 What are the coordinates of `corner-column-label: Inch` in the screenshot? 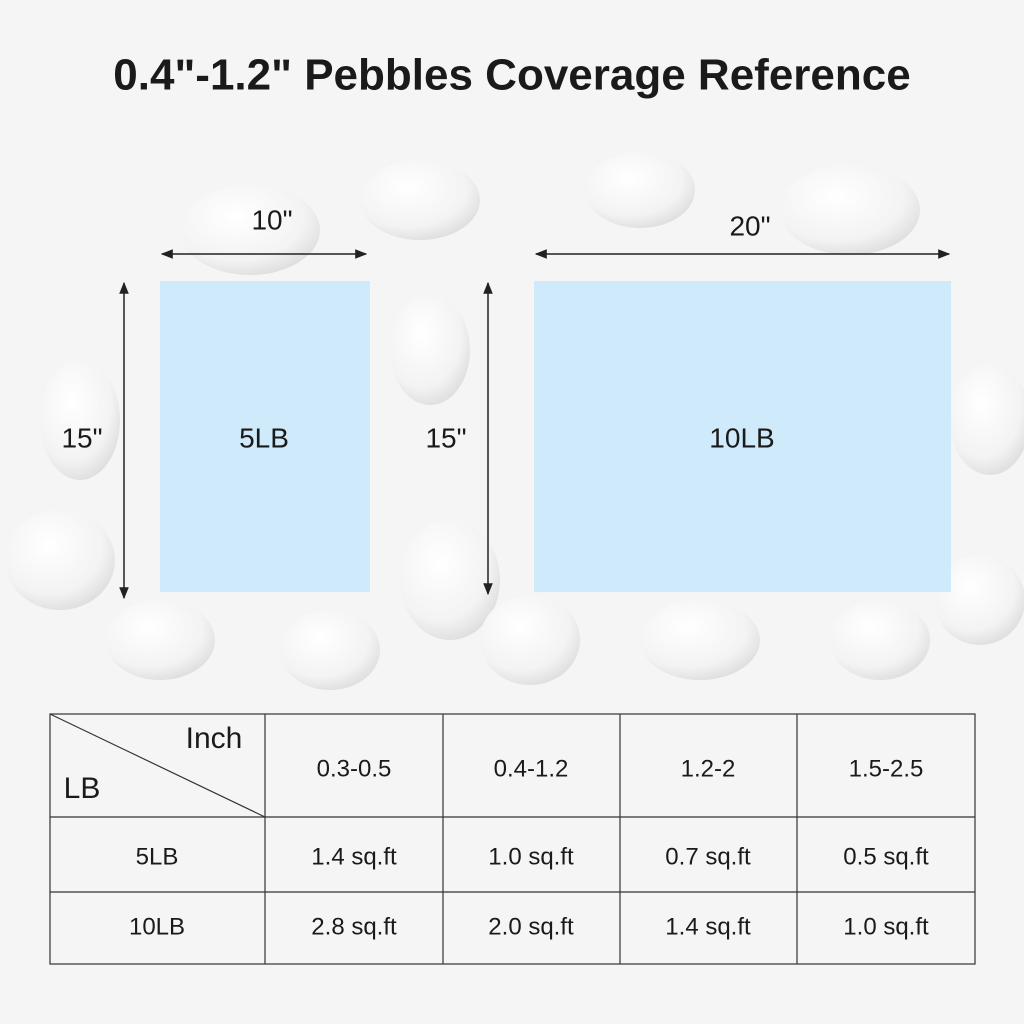 It's located at (214, 738).